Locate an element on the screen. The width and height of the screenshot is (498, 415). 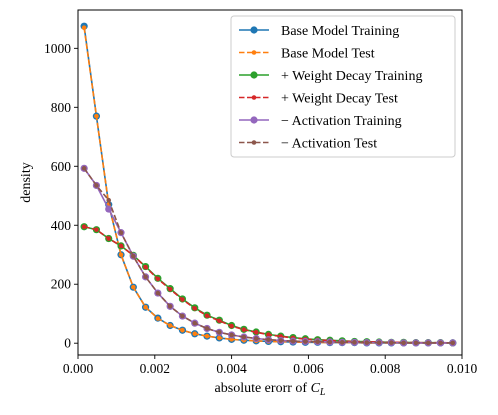
x-axis-ticks: 0.000 0.002 0.004 0.006 0.008 0.010 is located at coordinates (270, 365).